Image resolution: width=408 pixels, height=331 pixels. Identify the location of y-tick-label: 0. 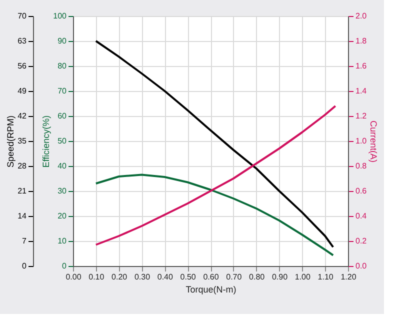
(25, 266).